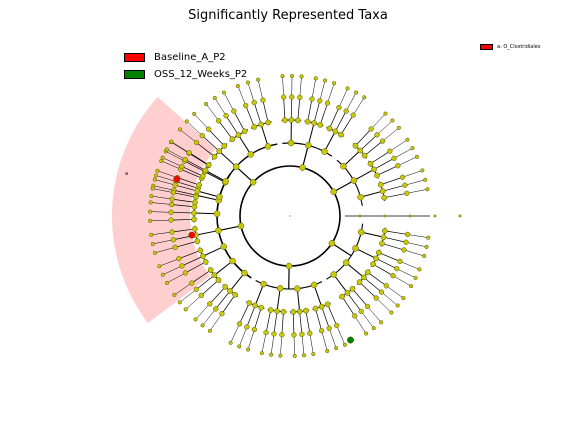 Image resolution: width=576 pixels, height=432 pixels. Describe the element at coordinates (163, 210) in the screenshot. I see `clade-highlight-layer` at that location.